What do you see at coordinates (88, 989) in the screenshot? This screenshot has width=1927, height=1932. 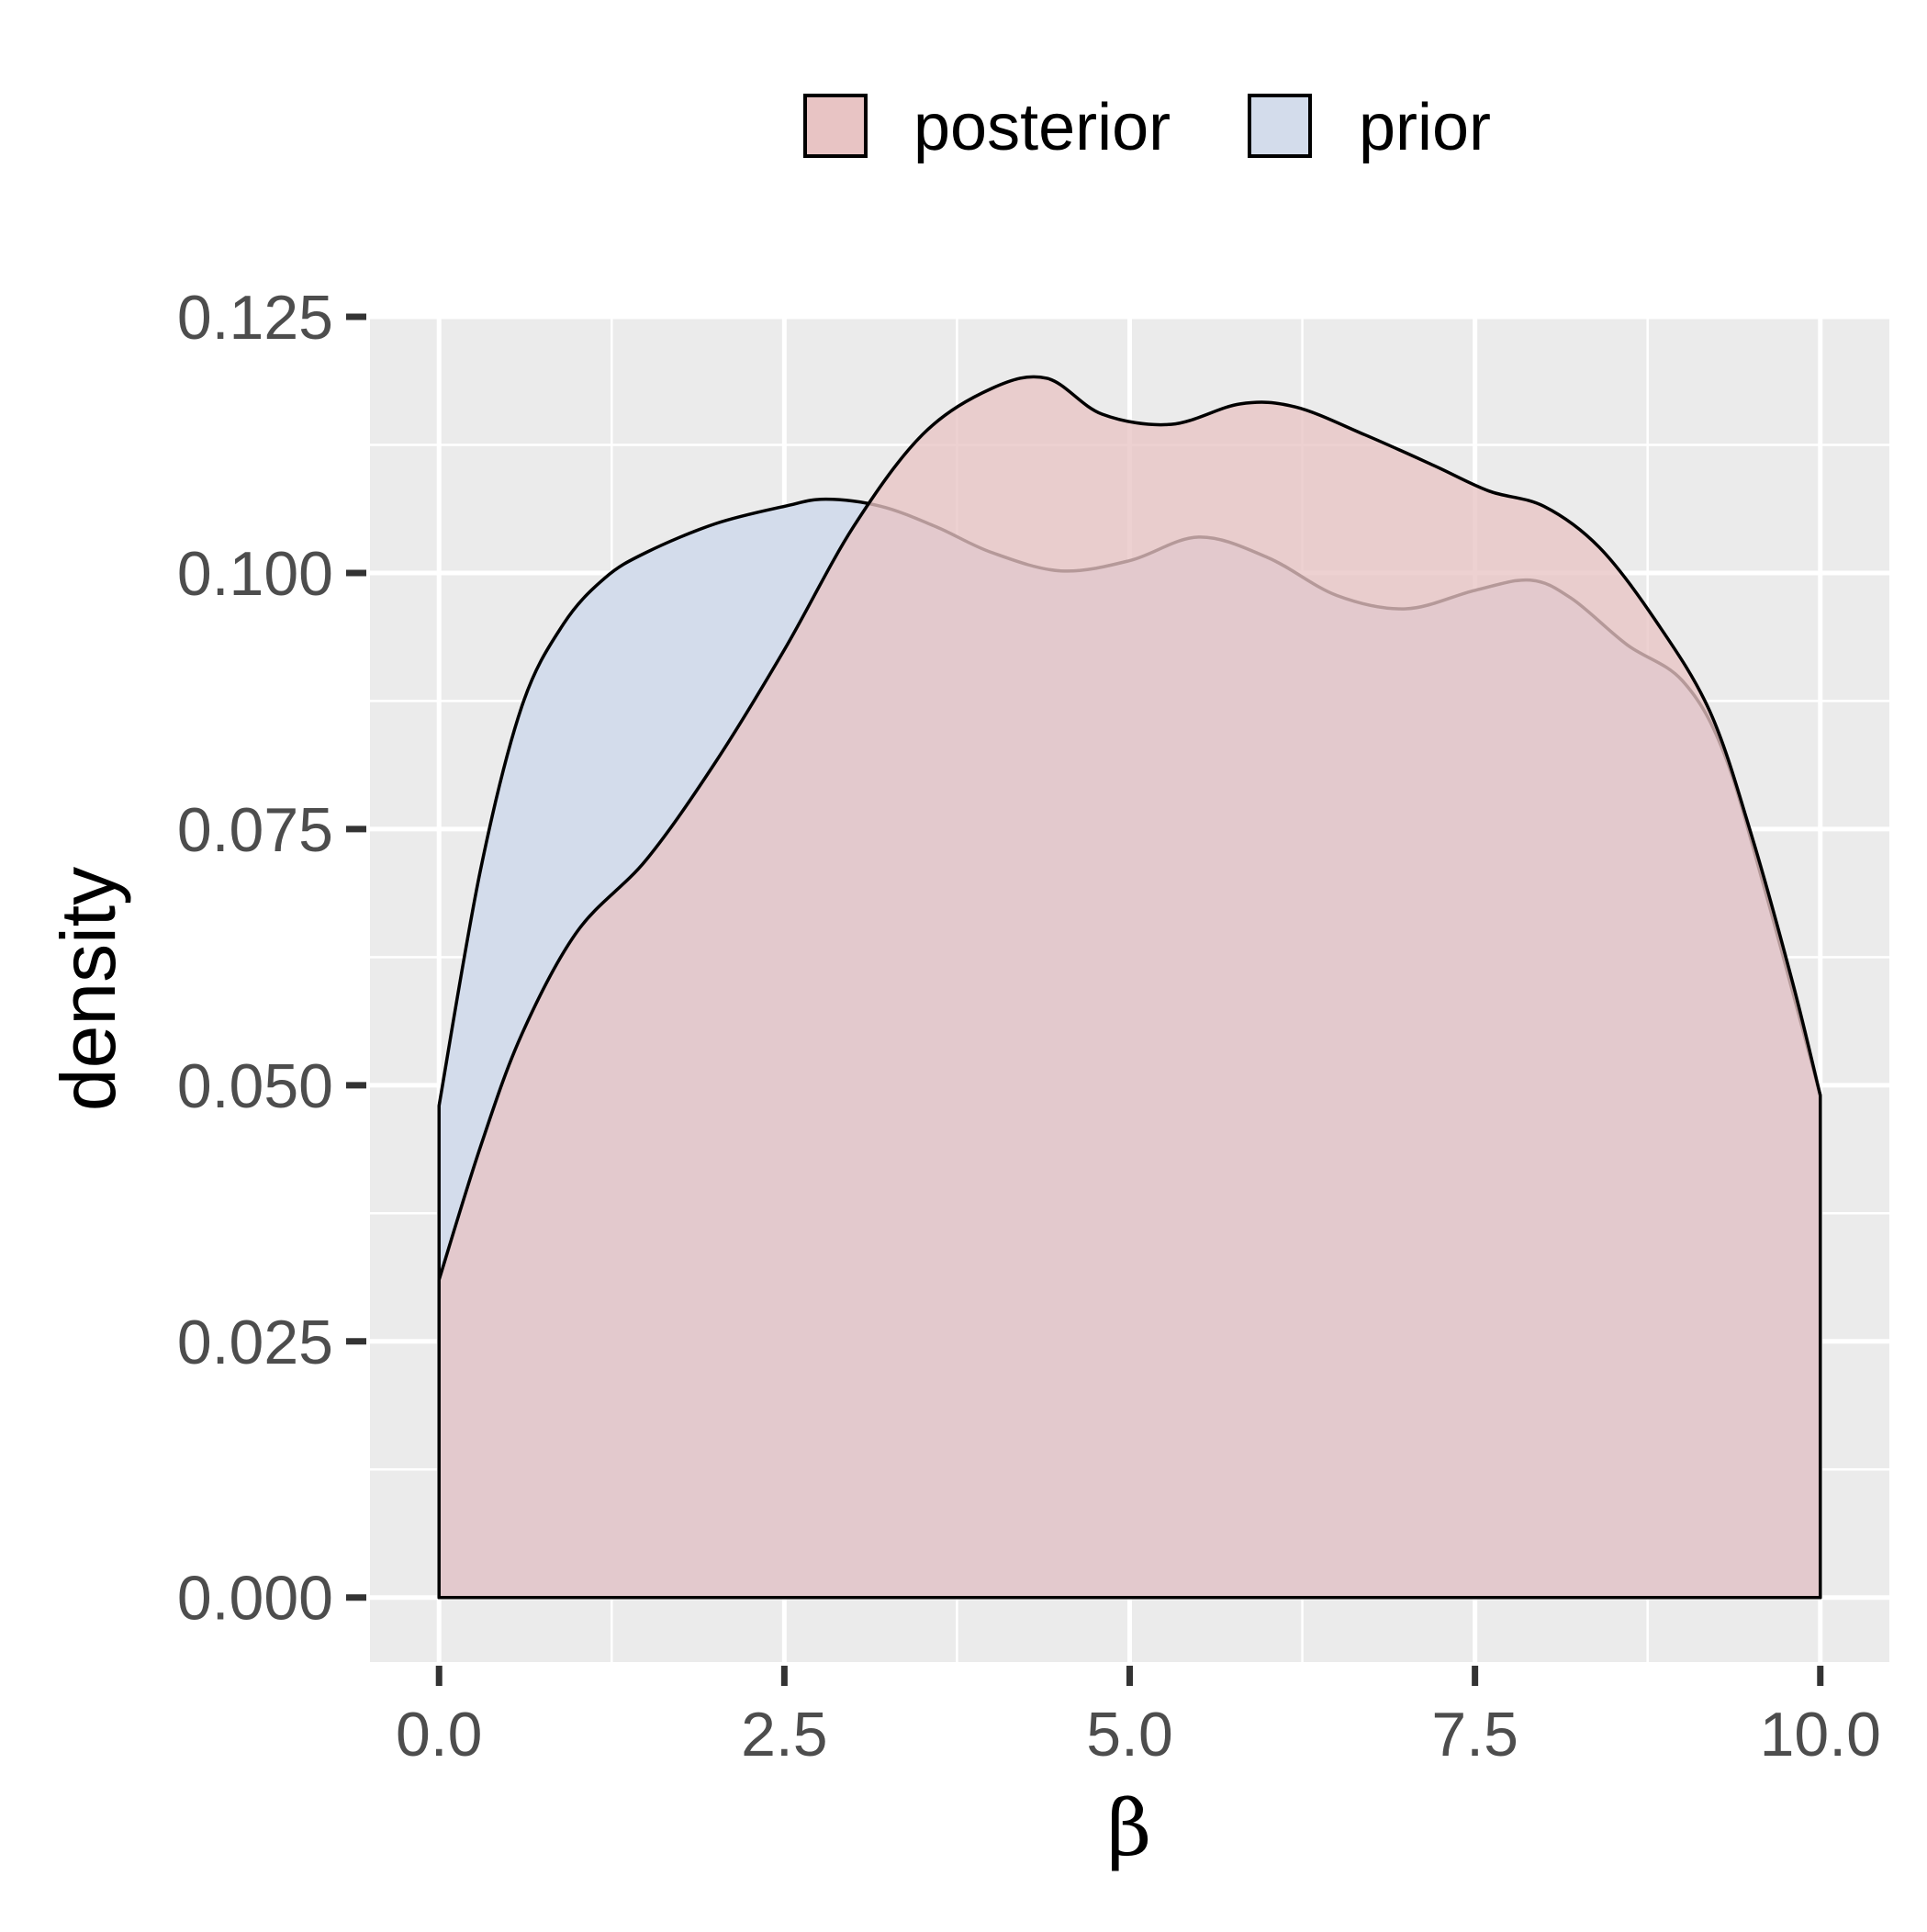 I see `y-axis-title: density` at bounding box center [88, 989].